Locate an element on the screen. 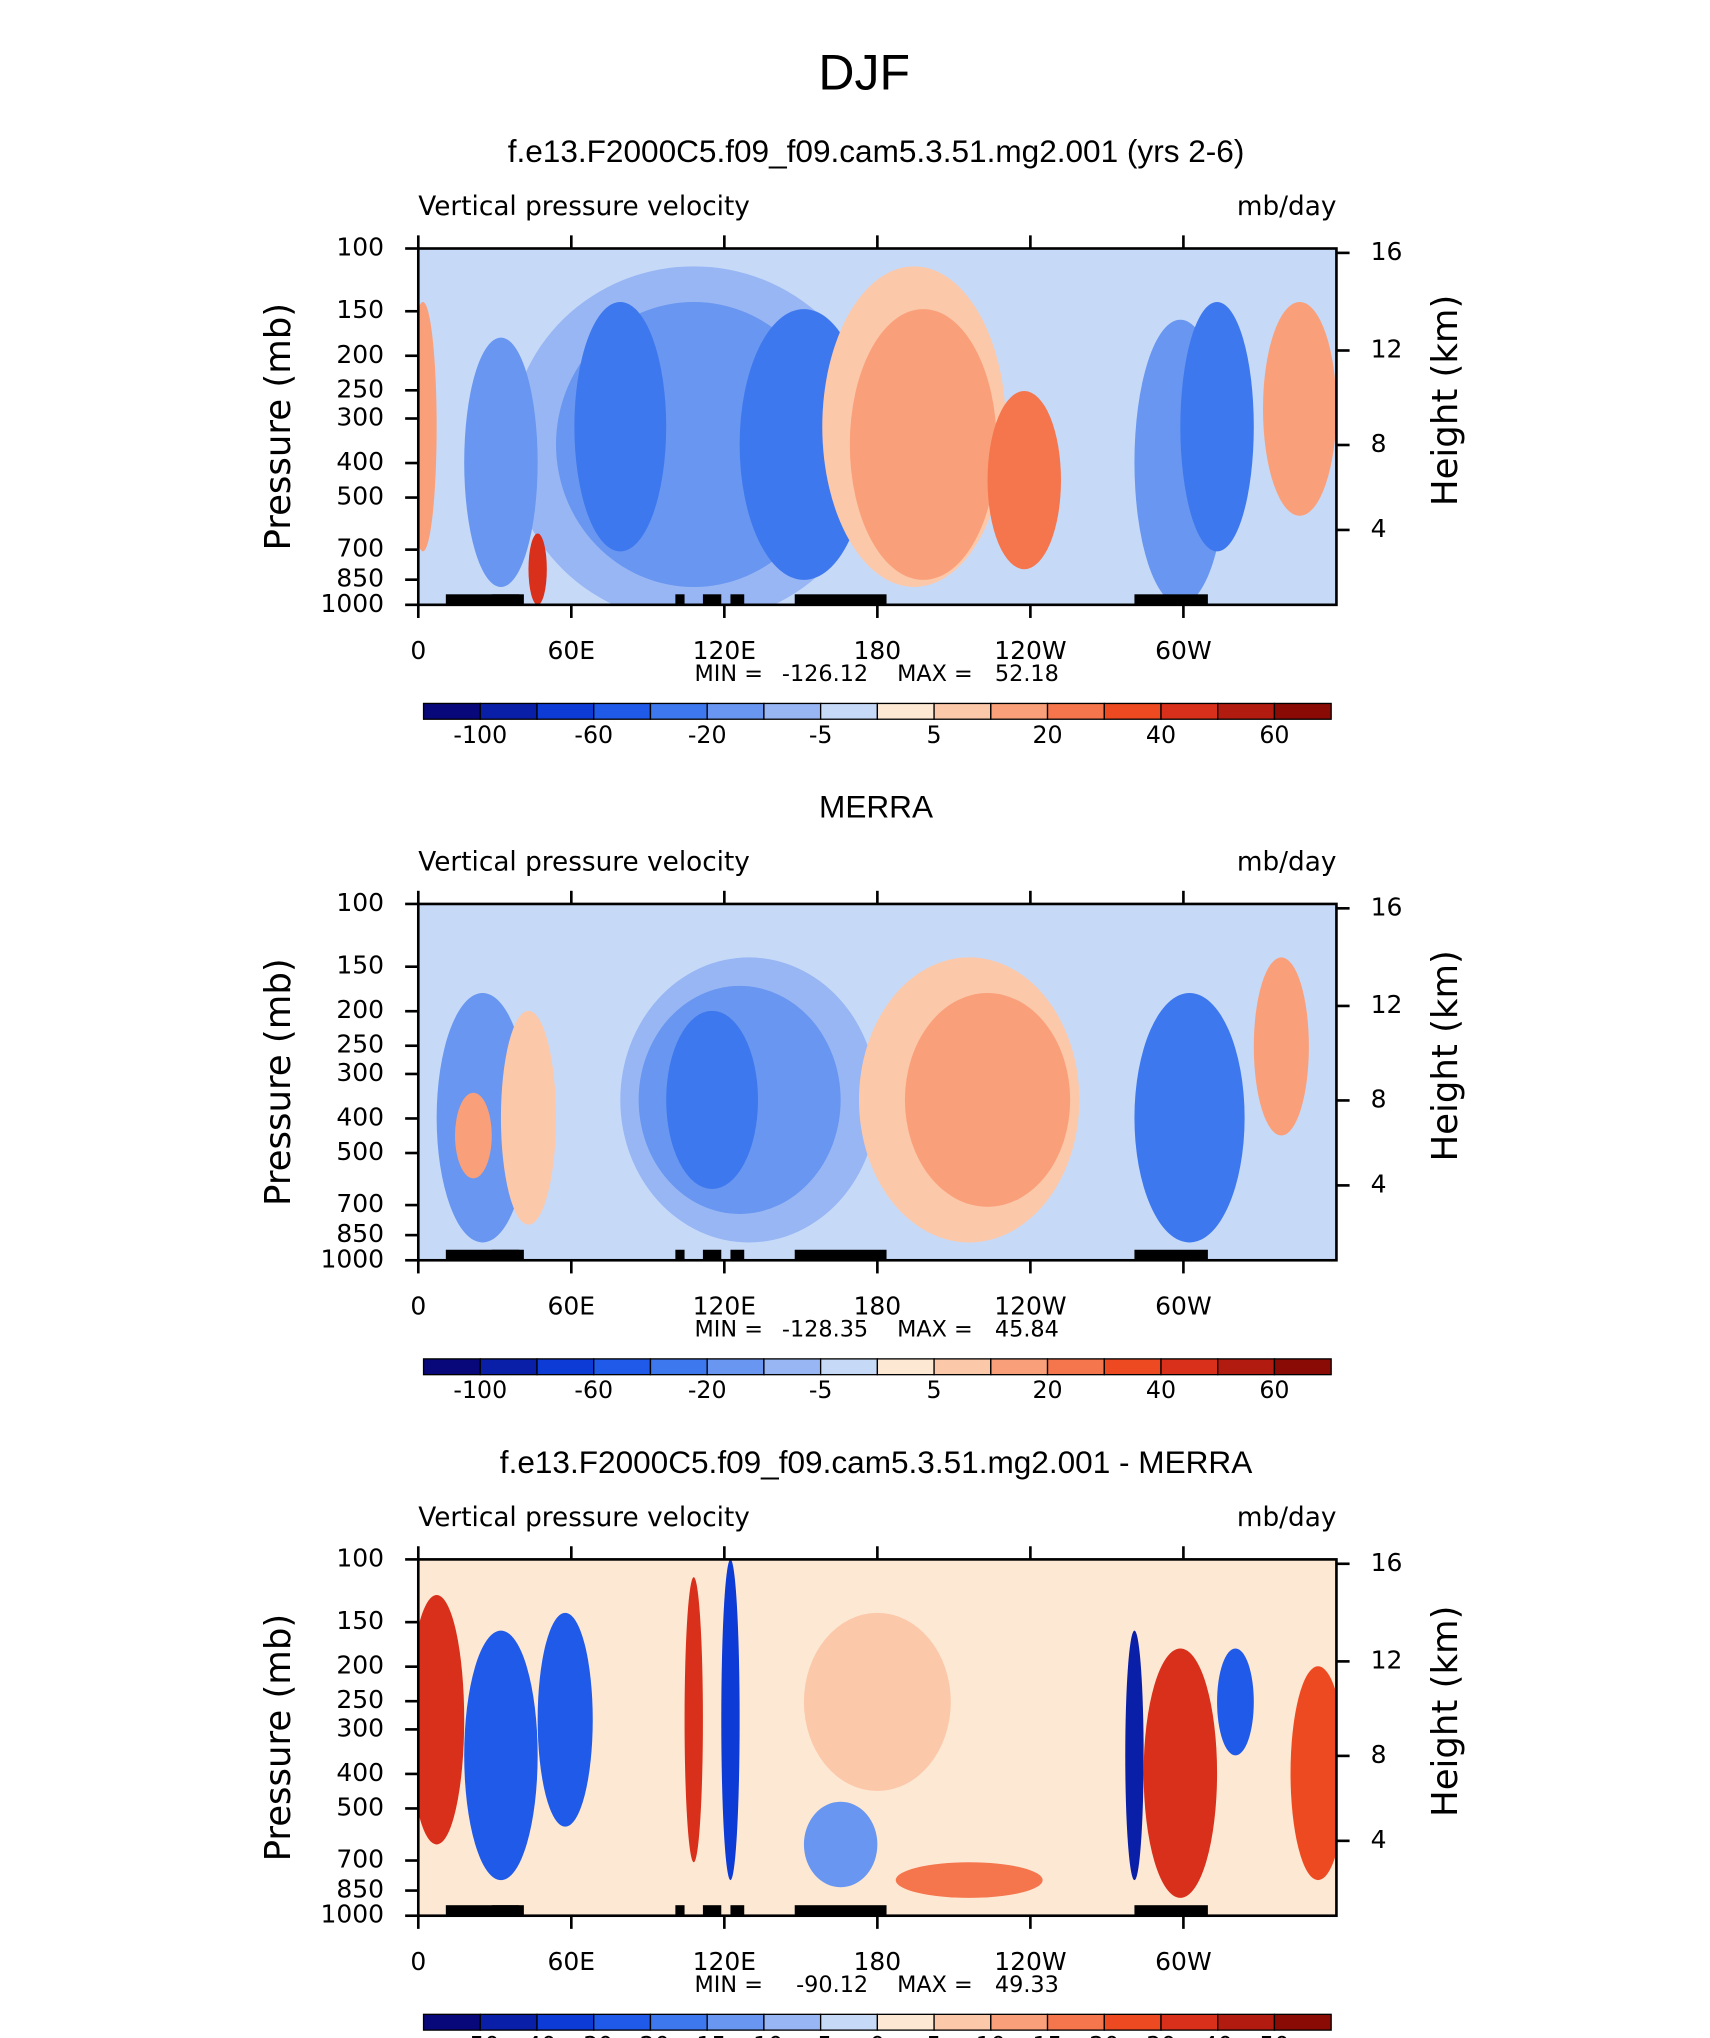  colorbar-label: -20 is located at coordinates (650, 2035).